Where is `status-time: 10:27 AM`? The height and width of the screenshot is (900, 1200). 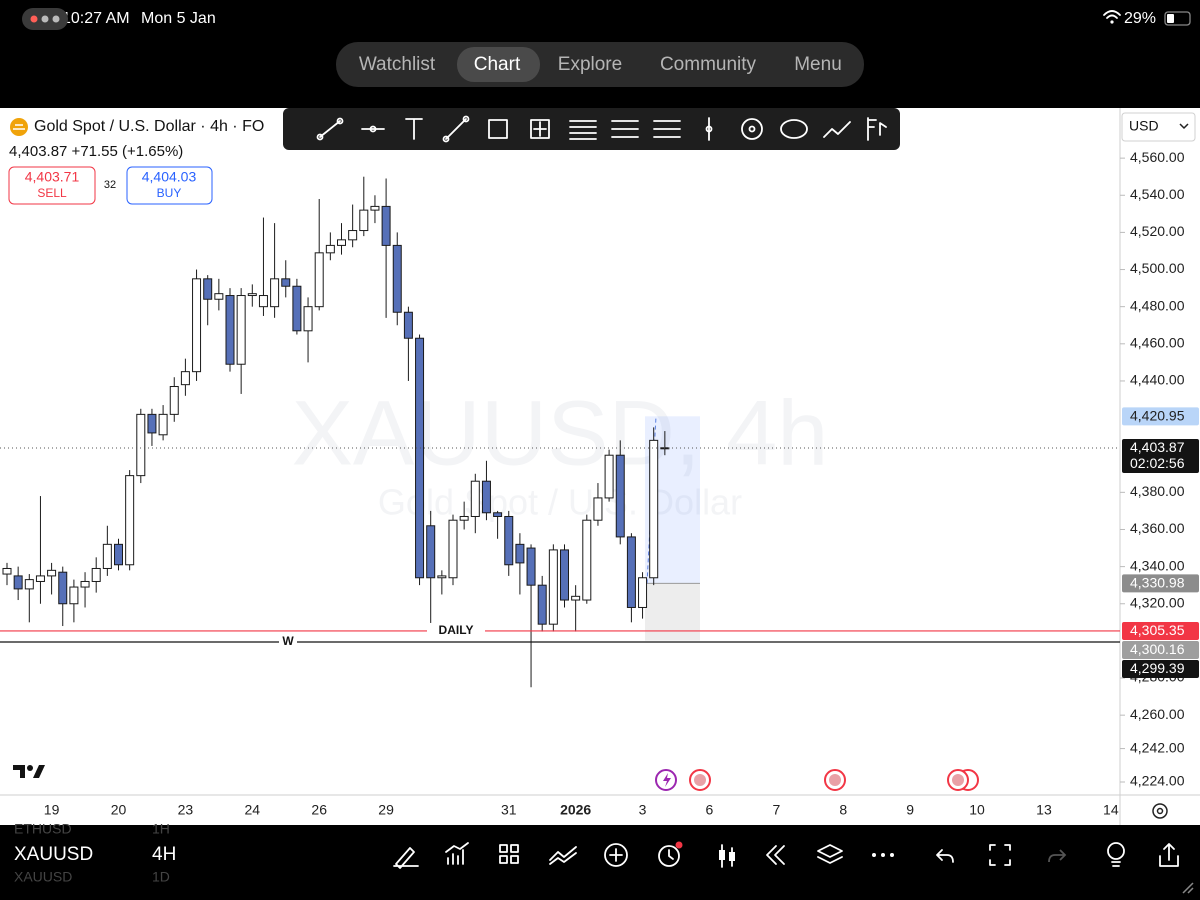
status-time: 10:27 AM is located at coordinates (96, 18).